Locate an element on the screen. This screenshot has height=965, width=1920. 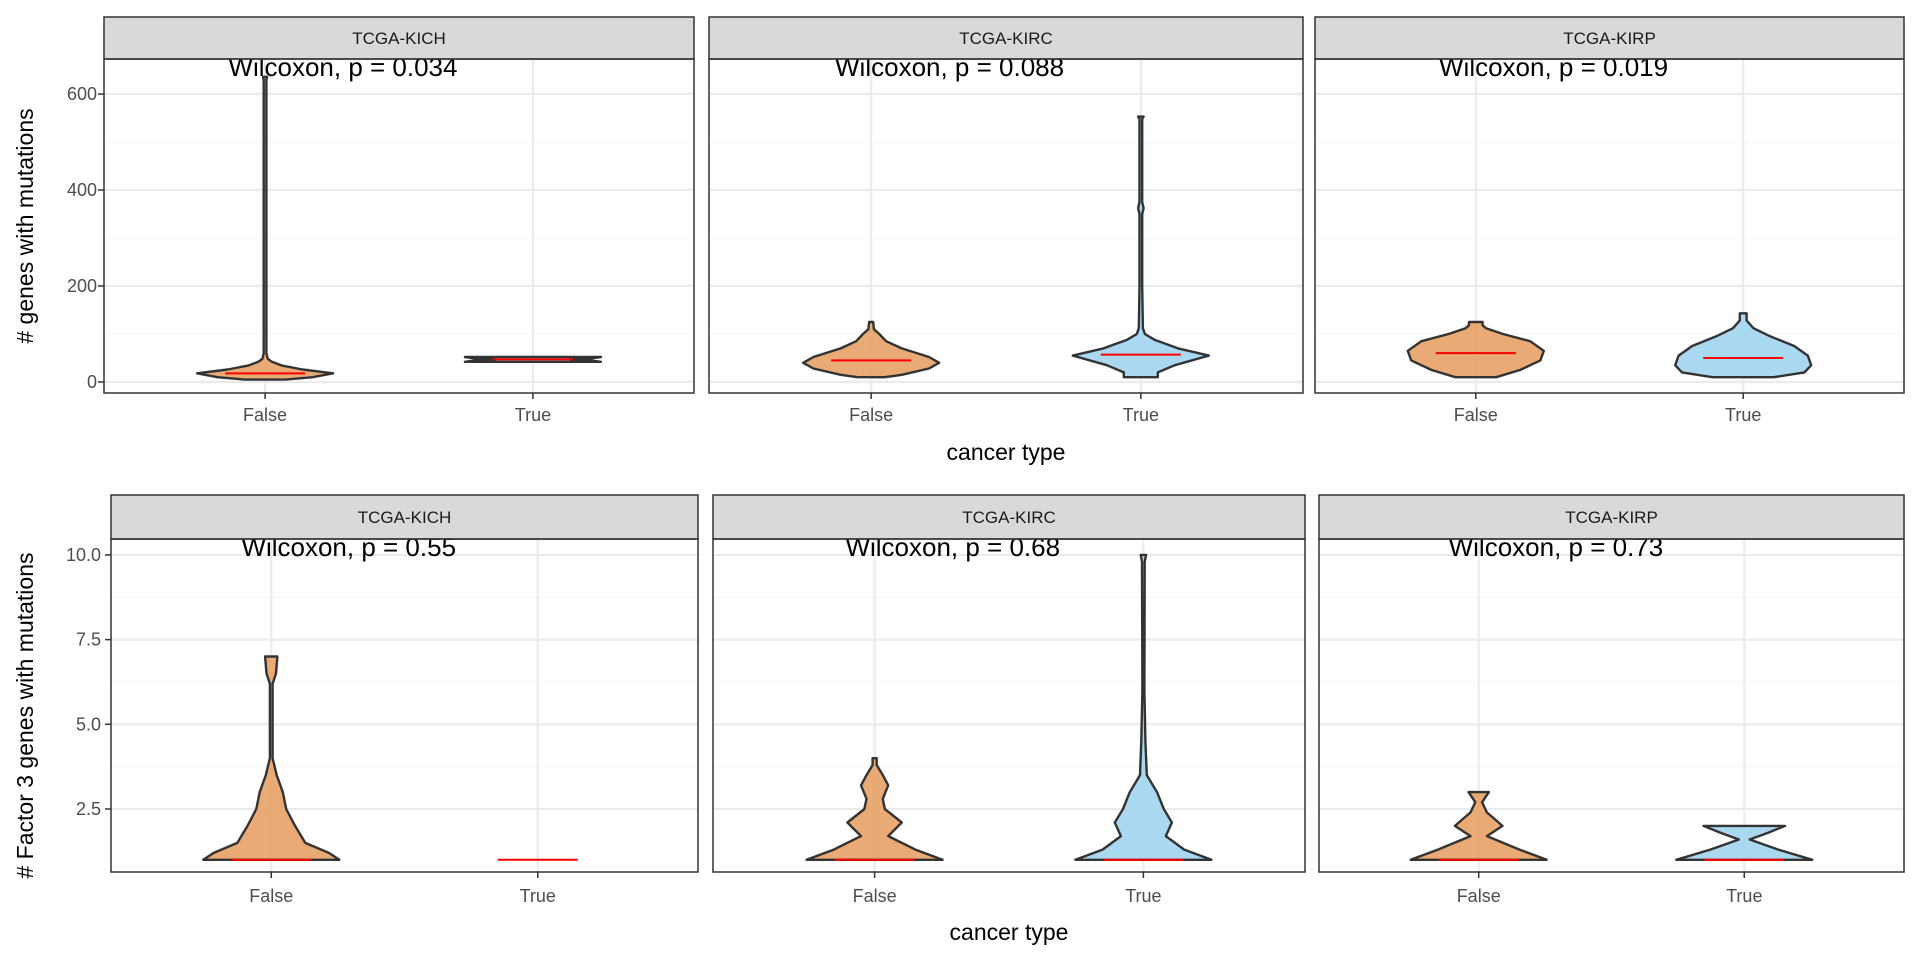
y-tick-label: 2.5 is located at coordinates (88, 809).